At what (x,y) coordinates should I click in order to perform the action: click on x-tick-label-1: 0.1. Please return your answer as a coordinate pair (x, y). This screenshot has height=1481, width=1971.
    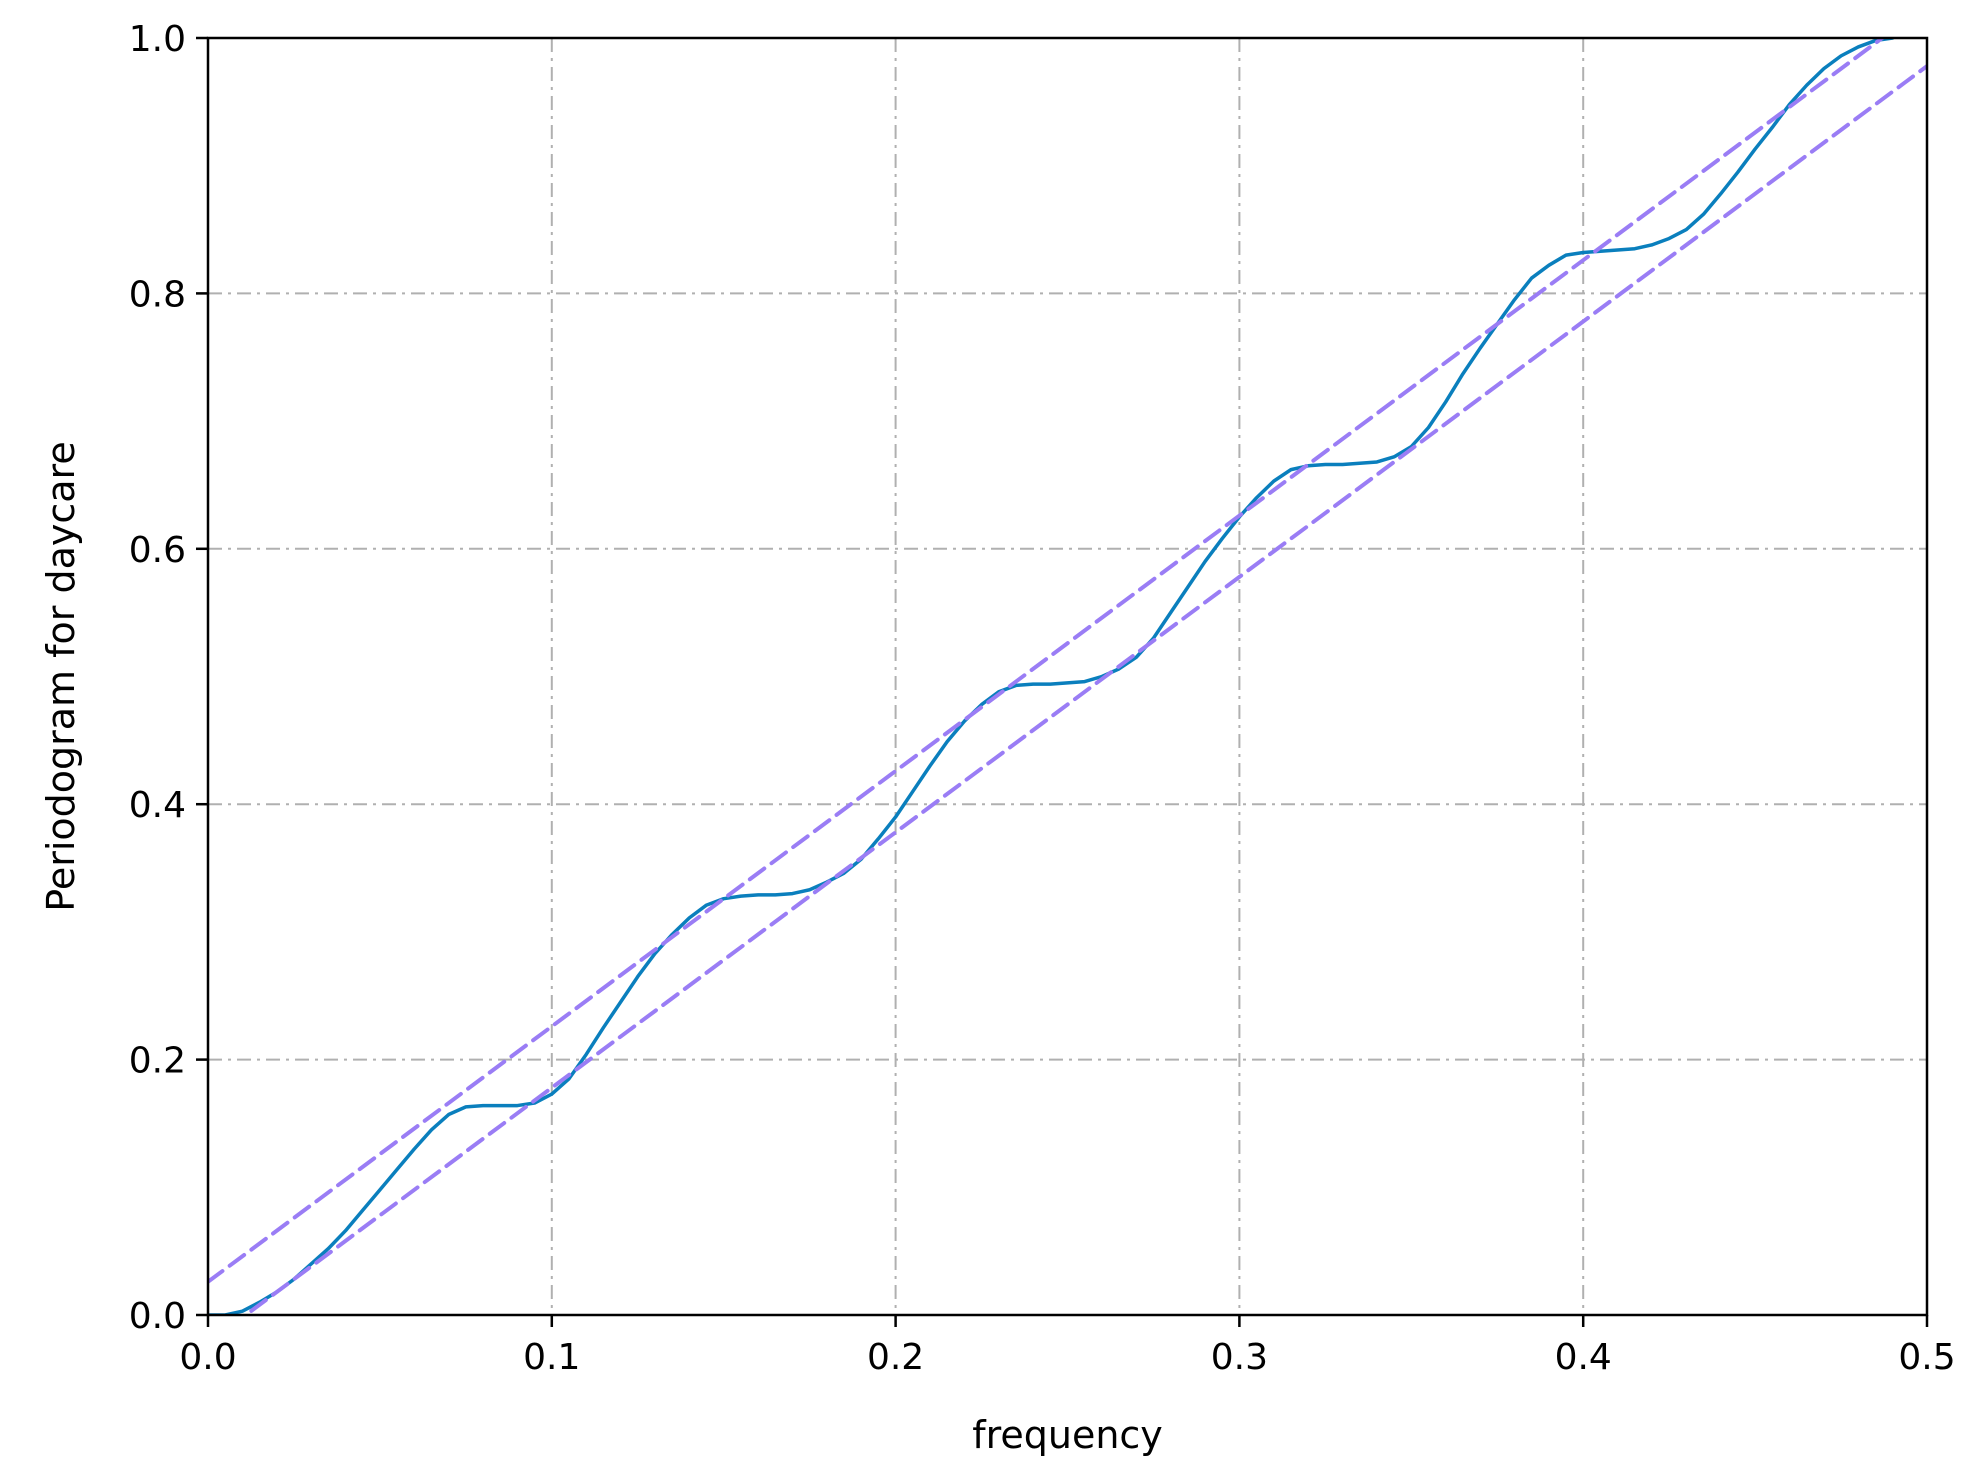
    Looking at the image, I should click on (551, 1357).